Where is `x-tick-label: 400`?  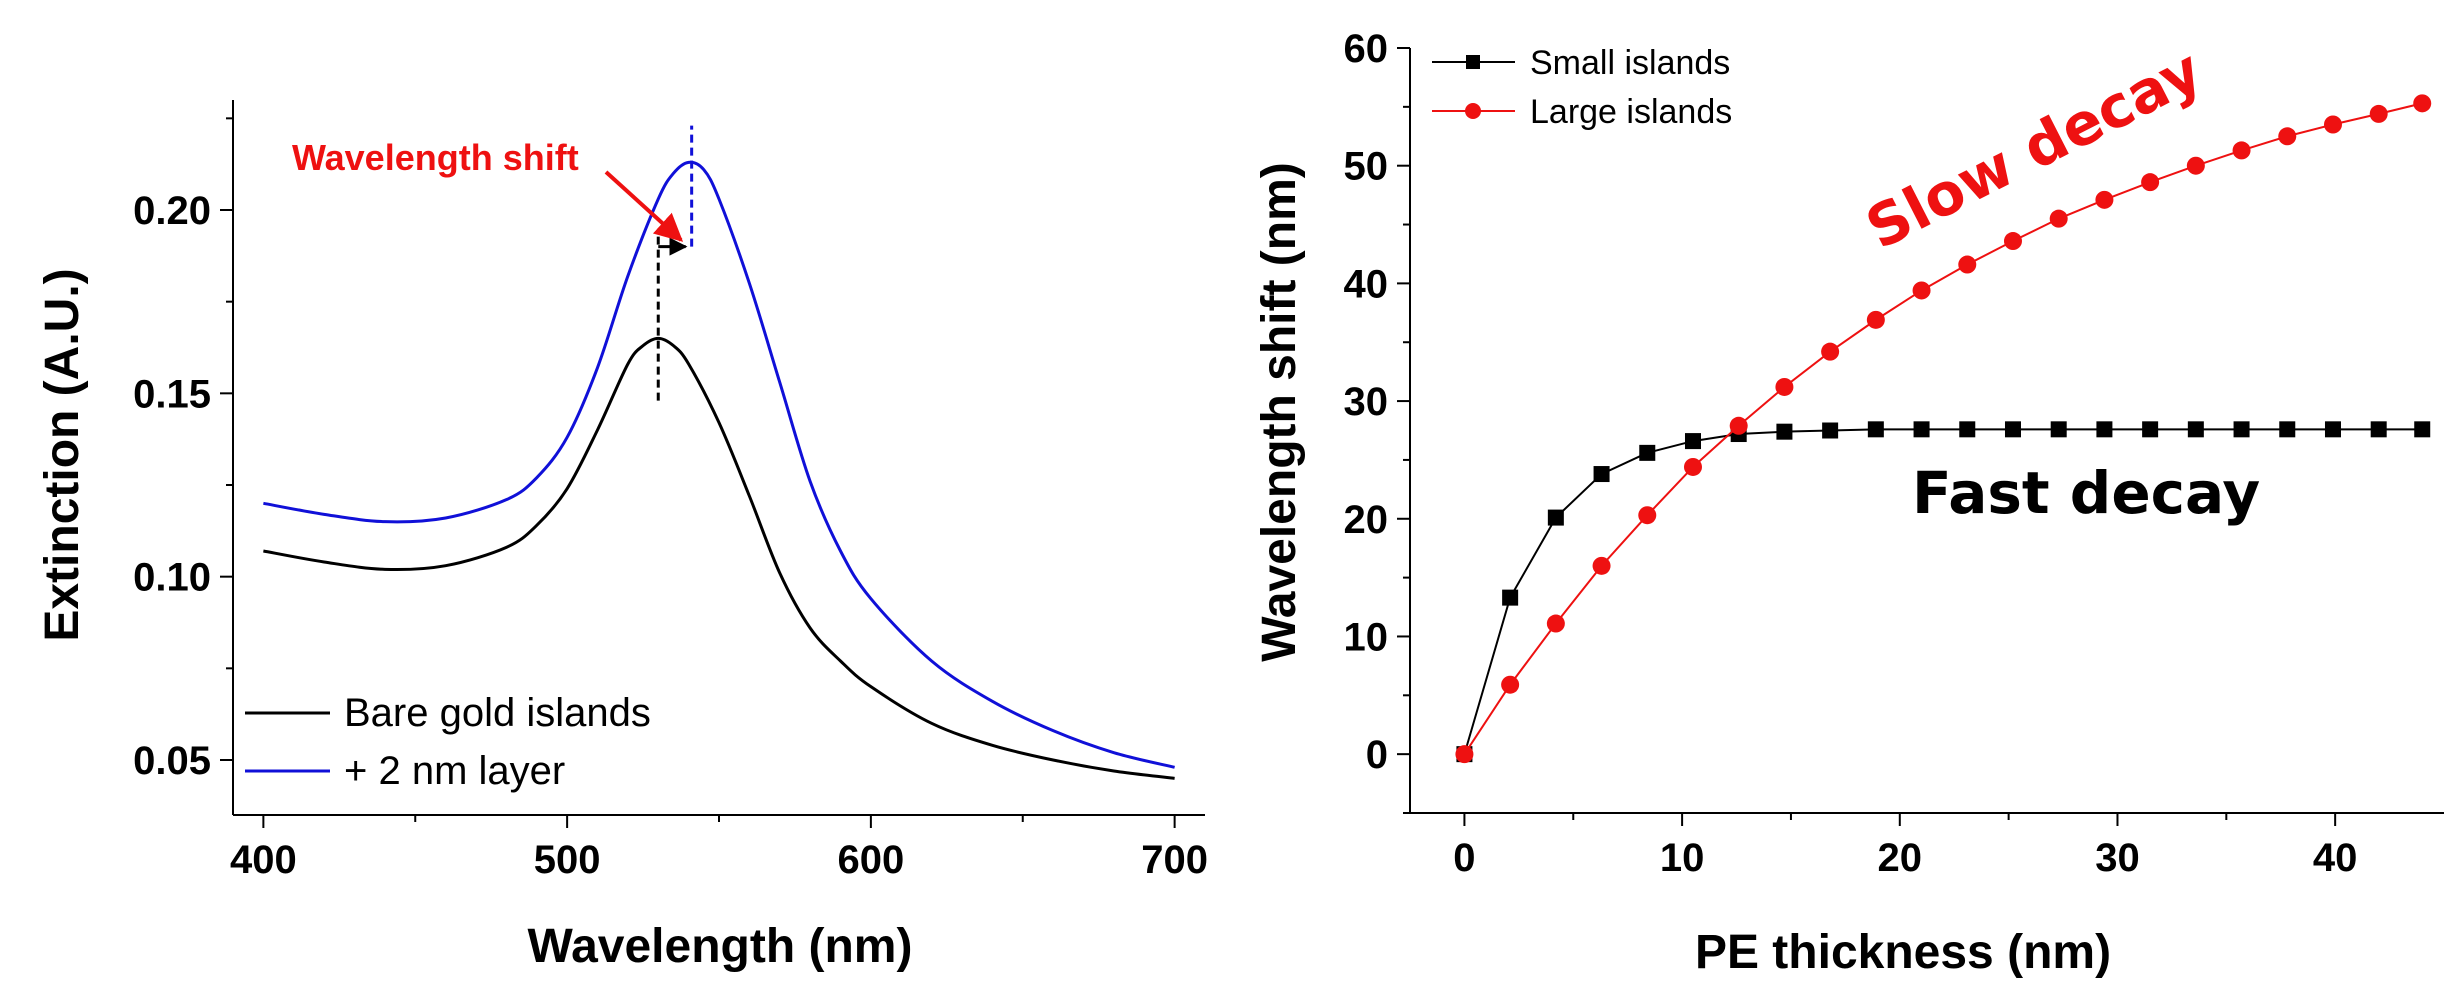 x-tick-label: 400 is located at coordinates (263, 860).